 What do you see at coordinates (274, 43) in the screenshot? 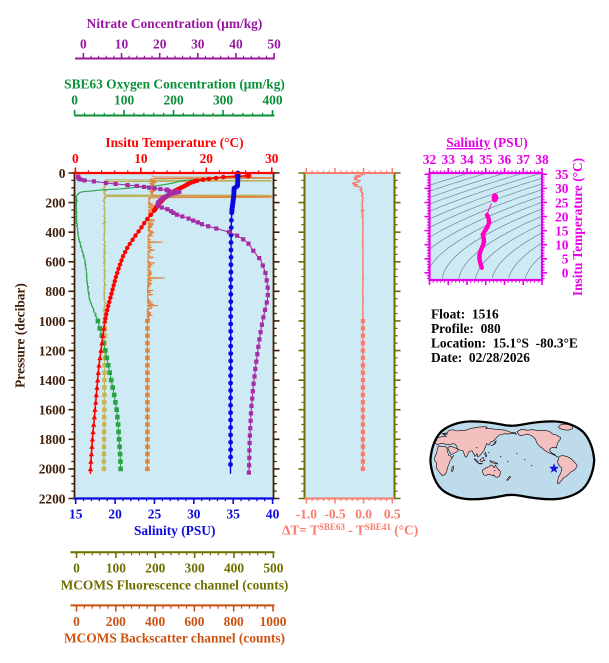
I see `svg-text: 50` at bounding box center [274, 43].